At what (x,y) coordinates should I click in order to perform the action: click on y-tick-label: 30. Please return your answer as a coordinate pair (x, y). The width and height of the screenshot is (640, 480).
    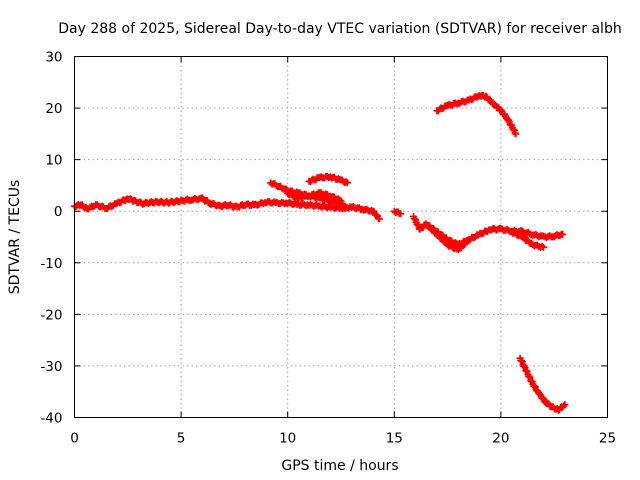
    Looking at the image, I should click on (53, 58).